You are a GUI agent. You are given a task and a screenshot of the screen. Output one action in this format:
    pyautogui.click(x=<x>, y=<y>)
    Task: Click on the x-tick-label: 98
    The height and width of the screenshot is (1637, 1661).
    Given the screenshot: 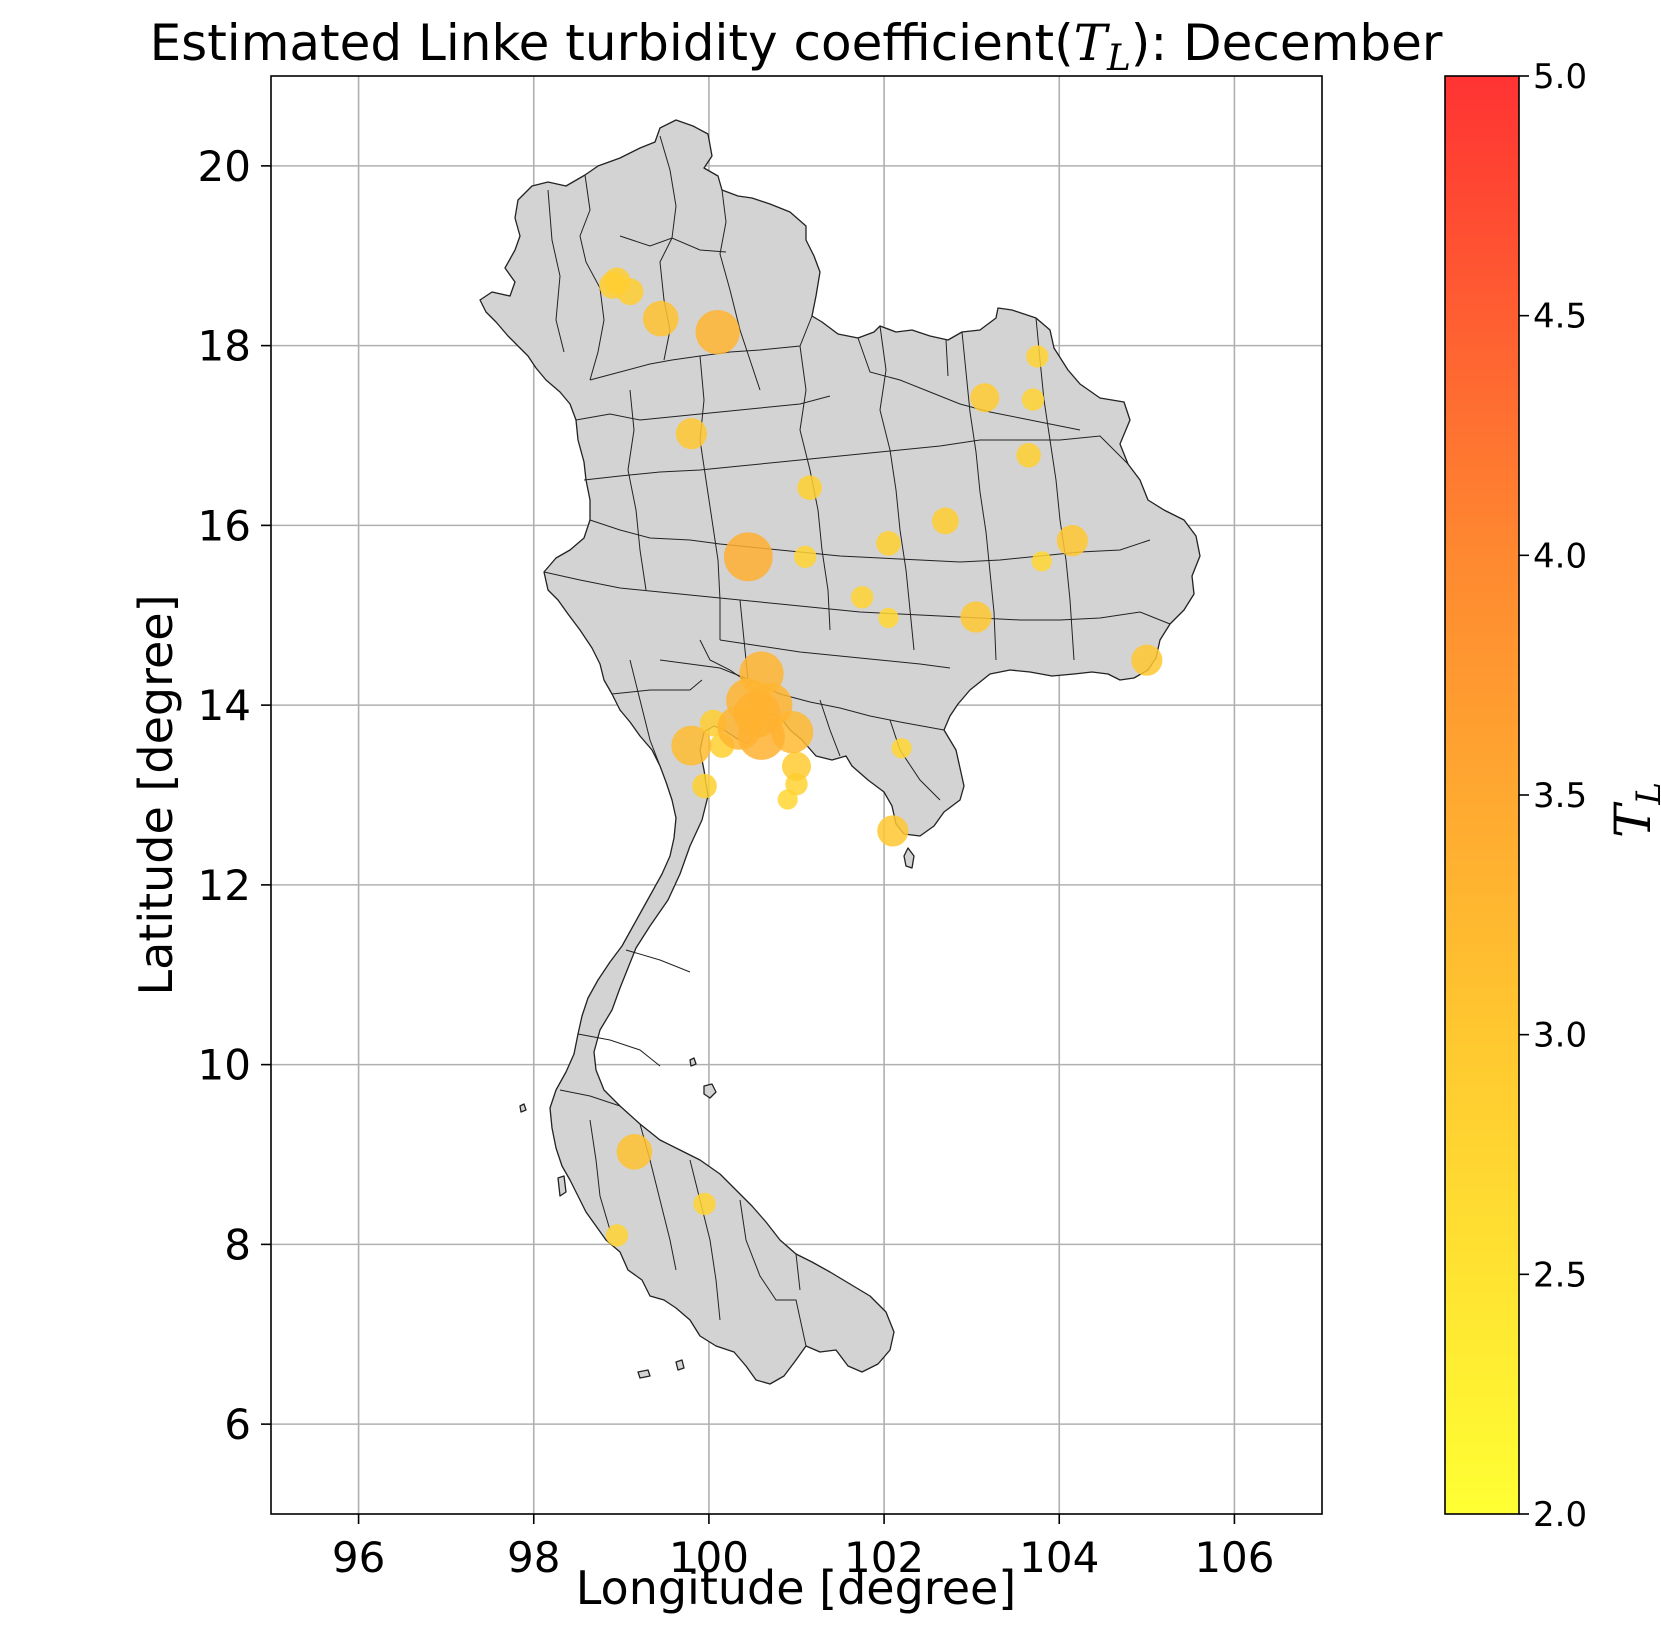 What is the action you would take?
    pyautogui.click(x=533, y=1557)
    